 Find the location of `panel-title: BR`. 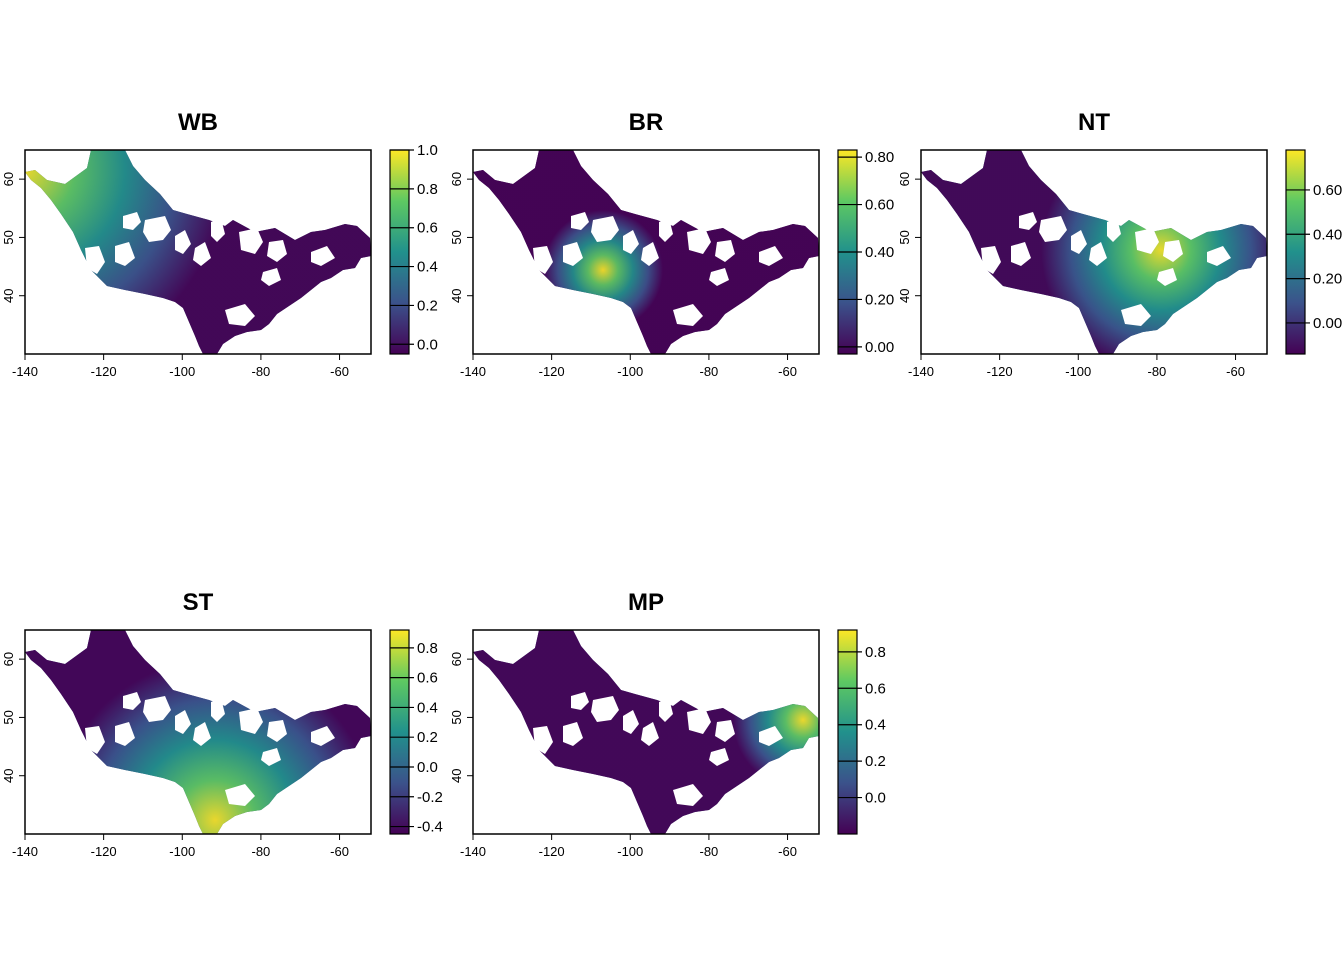

panel-title: BR is located at coordinates (646, 122).